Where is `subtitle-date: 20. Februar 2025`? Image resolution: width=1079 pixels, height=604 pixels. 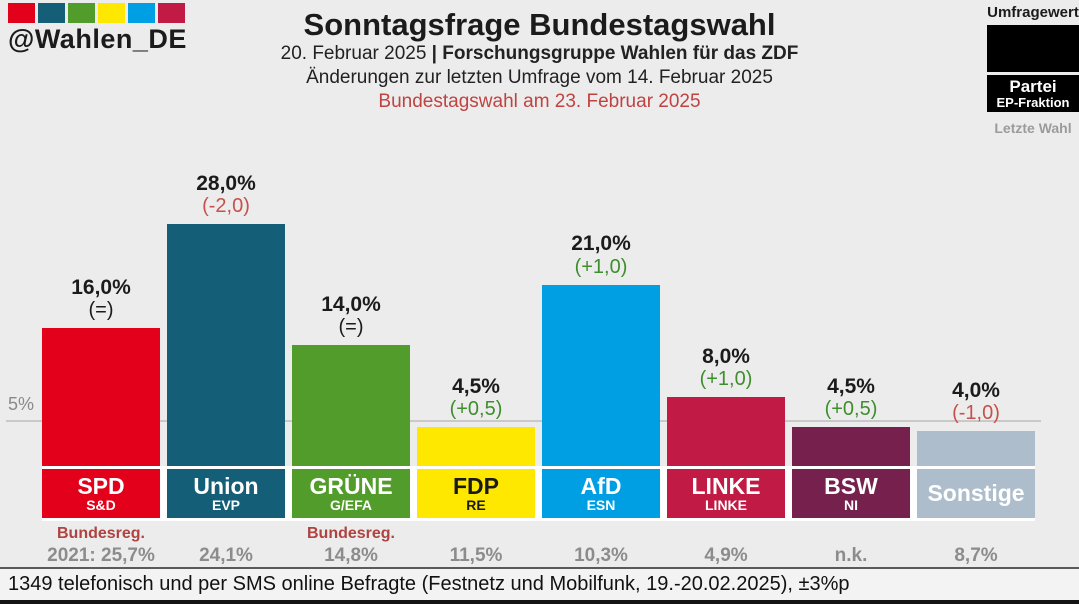
subtitle-date: 20. Februar 2025 is located at coordinates (353, 54).